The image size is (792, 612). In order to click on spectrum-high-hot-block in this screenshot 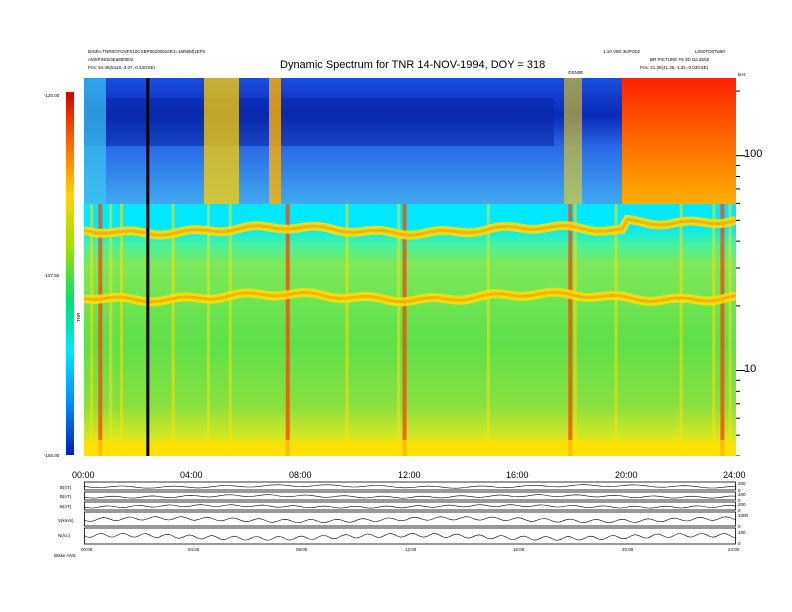, I will do `click(679, 141)`.